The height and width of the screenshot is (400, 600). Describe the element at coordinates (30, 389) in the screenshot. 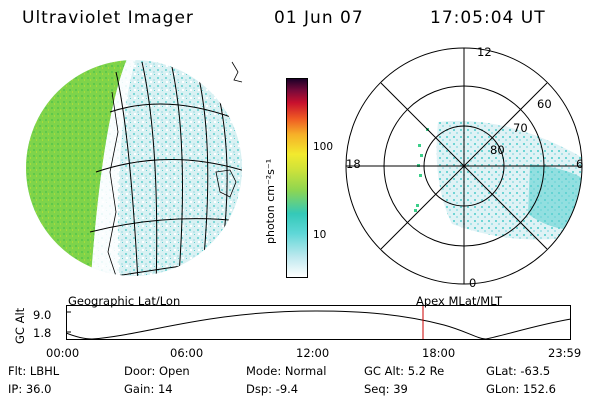

I see `status-ip: IP: 36.0` at that location.